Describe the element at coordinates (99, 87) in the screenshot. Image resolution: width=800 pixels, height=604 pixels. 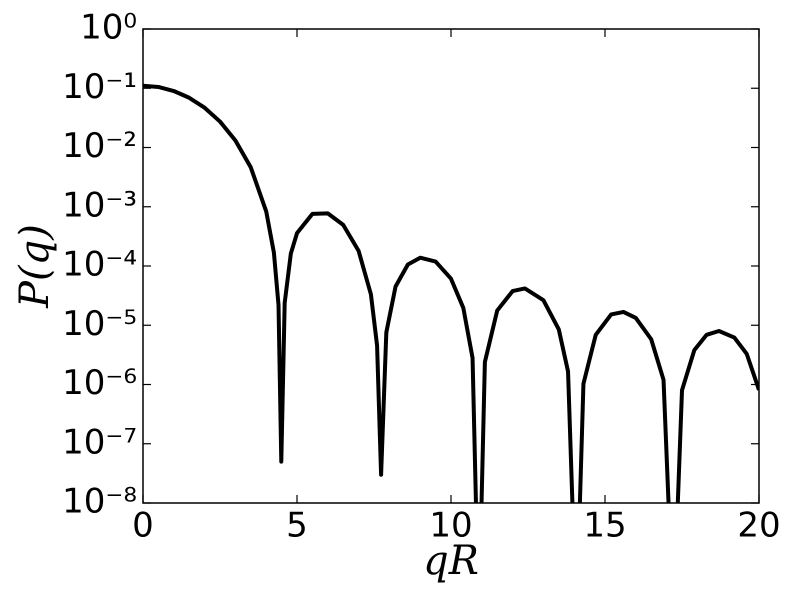
I see `y-tick-label: 10⁻¹` at that location.